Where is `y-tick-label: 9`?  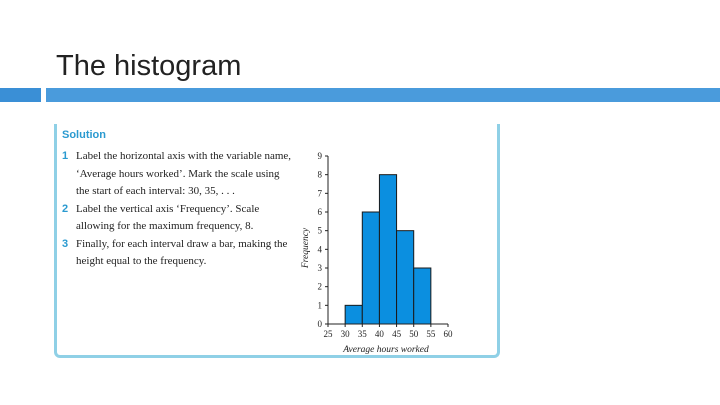
y-tick-label: 9 is located at coordinates (320, 156).